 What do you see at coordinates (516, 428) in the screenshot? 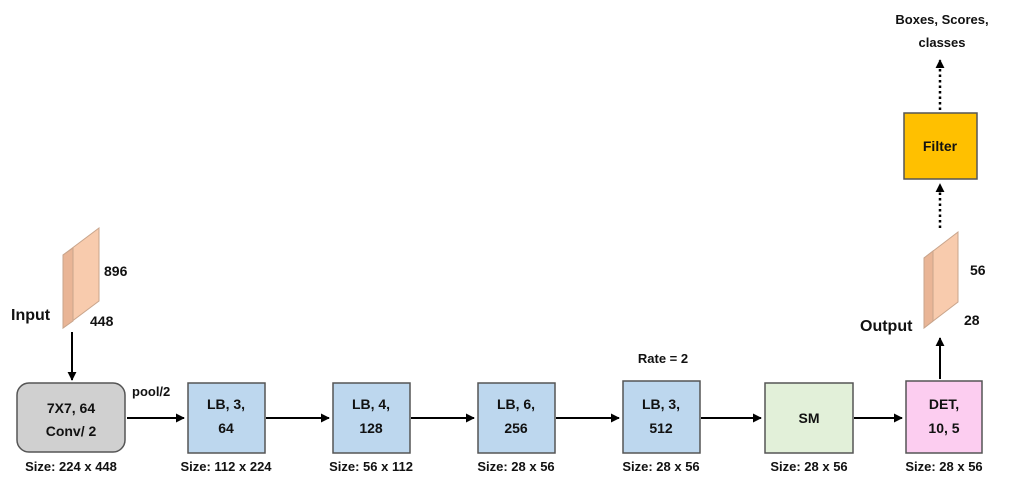
I see `lb-block-256-line2: 256` at bounding box center [516, 428].